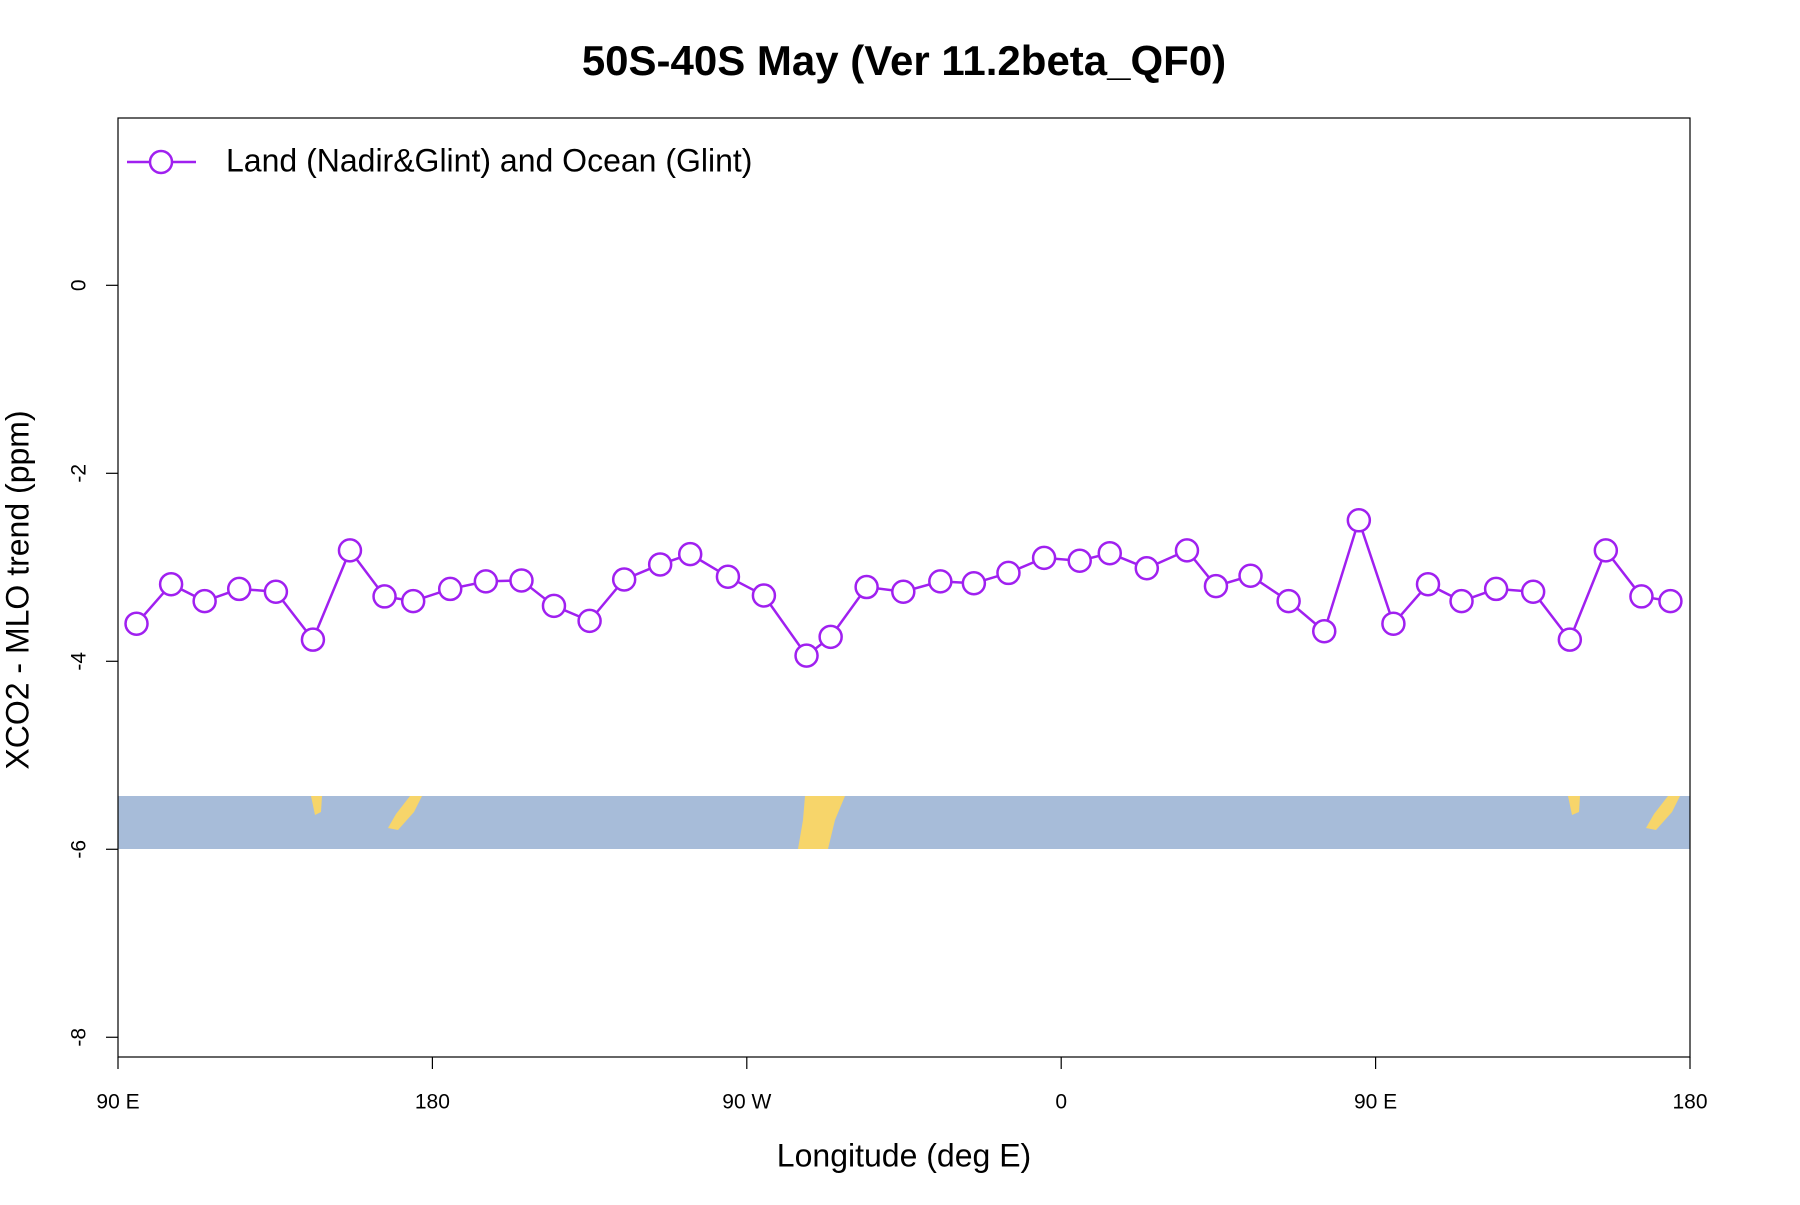 Image resolution: width=1800 pixels, height=1205 pixels. I want to click on chart-title: 50S-40S May (Ver 11.2beta_QF0), so click(904, 60).